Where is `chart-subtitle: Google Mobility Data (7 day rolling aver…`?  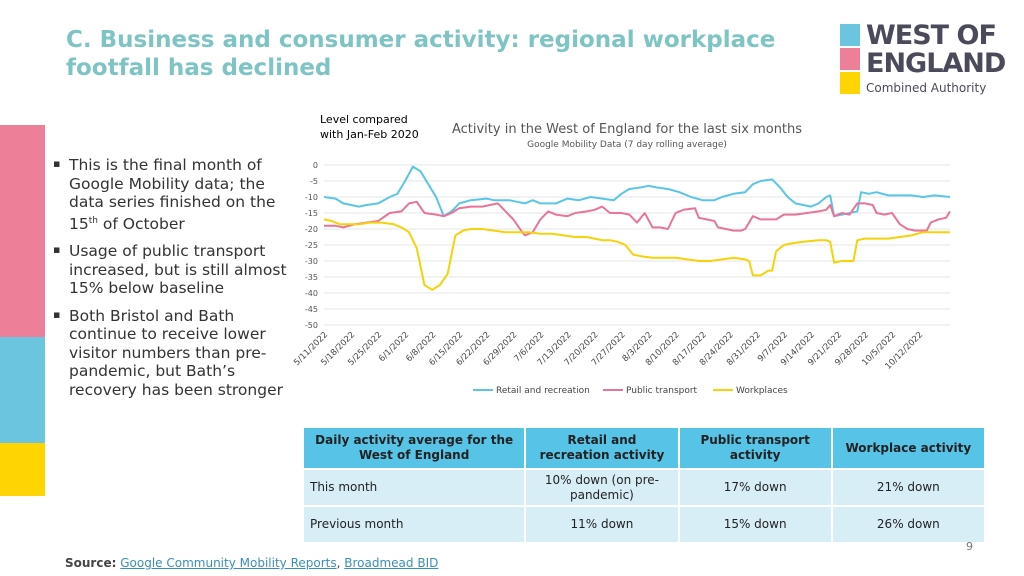
chart-subtitle: Google Mobility Data (7 day rolling aver… is located at coordinates (627, 145).